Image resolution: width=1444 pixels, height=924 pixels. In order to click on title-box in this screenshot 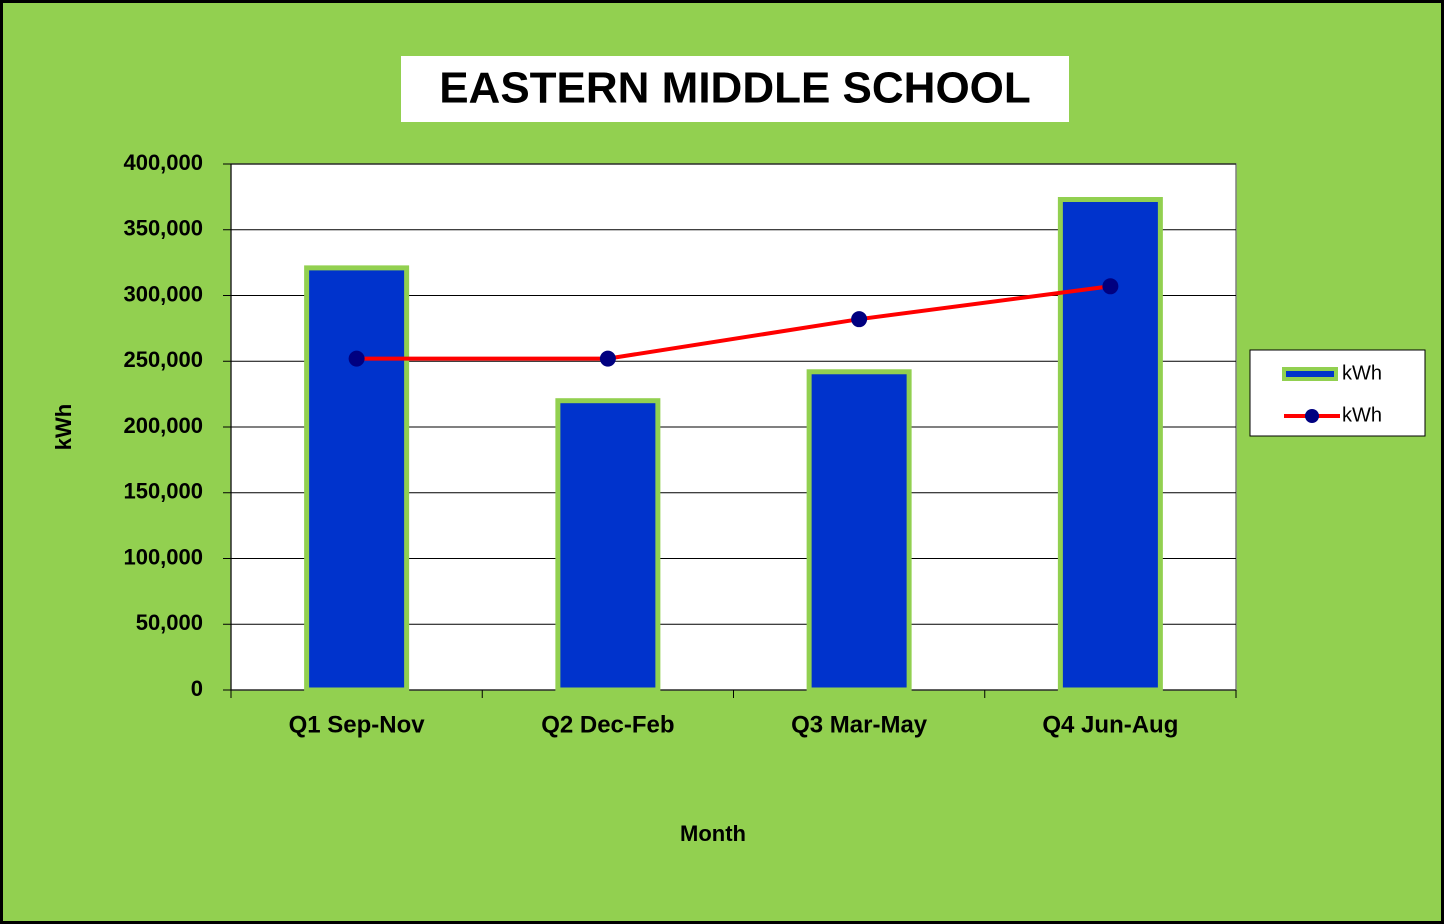, I will do `click(735, 89)`.